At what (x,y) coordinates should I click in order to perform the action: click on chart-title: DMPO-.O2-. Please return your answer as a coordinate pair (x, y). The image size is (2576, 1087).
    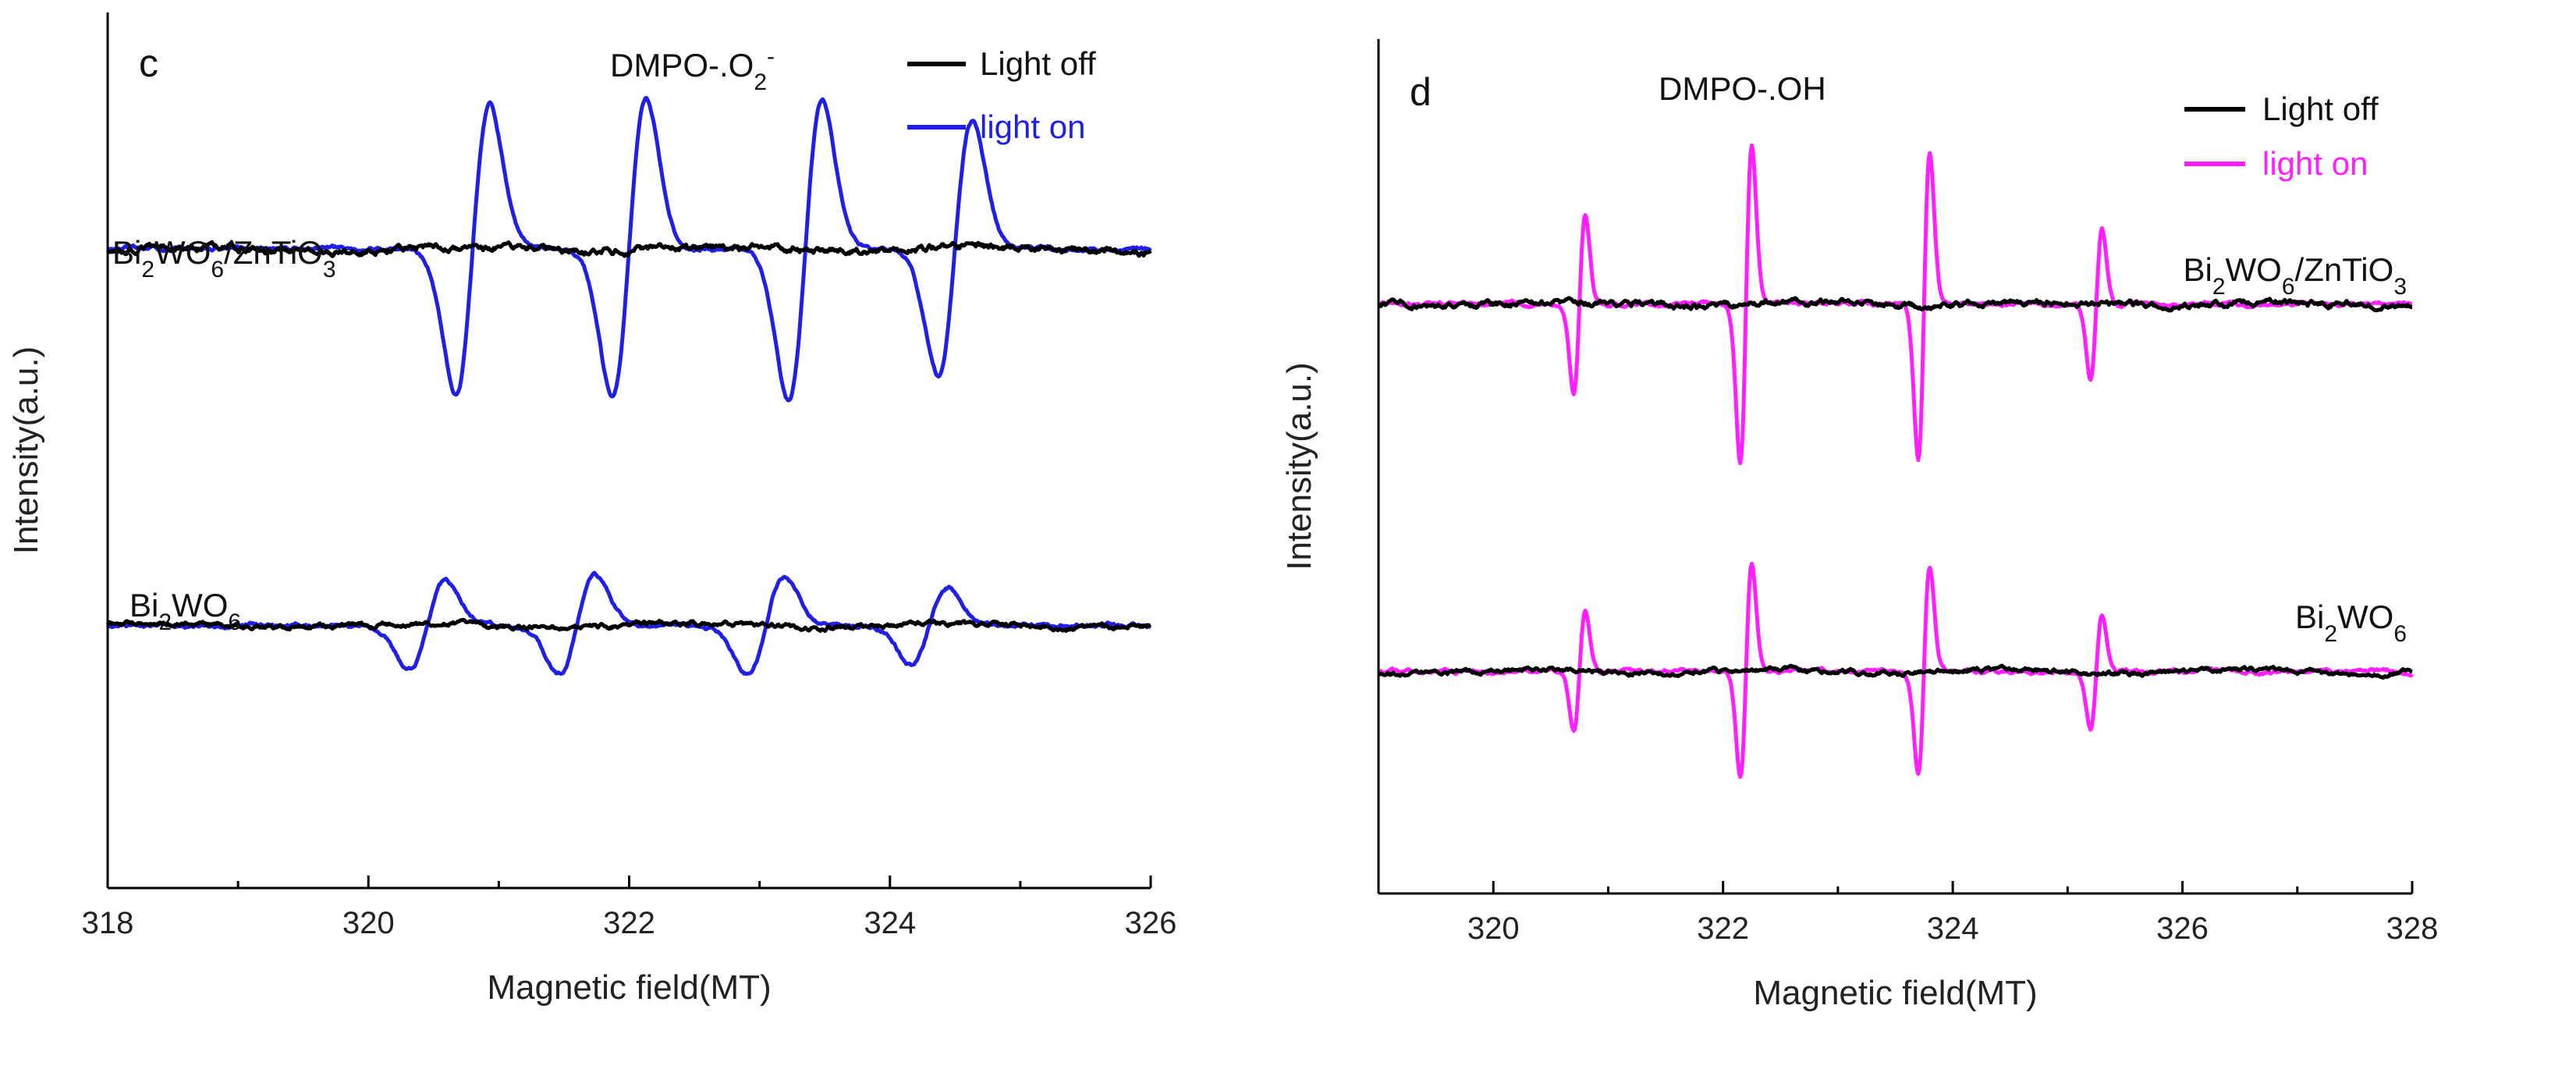
    Looking at the image, I should click on (692, 69).